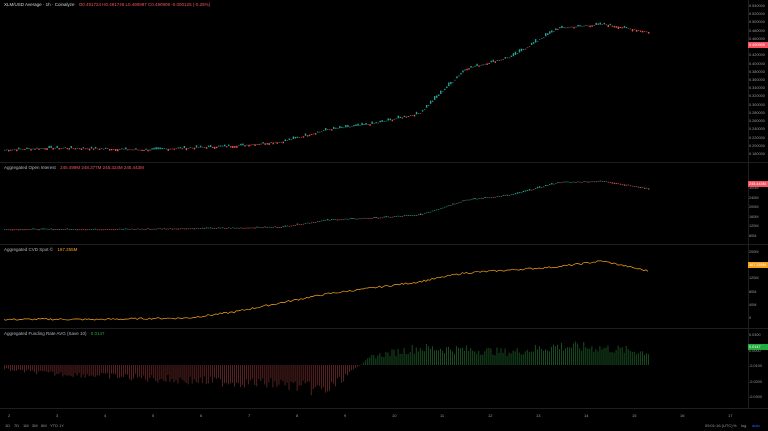 The width and height of the screenshot is (768, 431). What do you see at coordinates (35, 425) in the screenshot?
I see `range-button-3m: 3M` at bounding box center [35, 425].